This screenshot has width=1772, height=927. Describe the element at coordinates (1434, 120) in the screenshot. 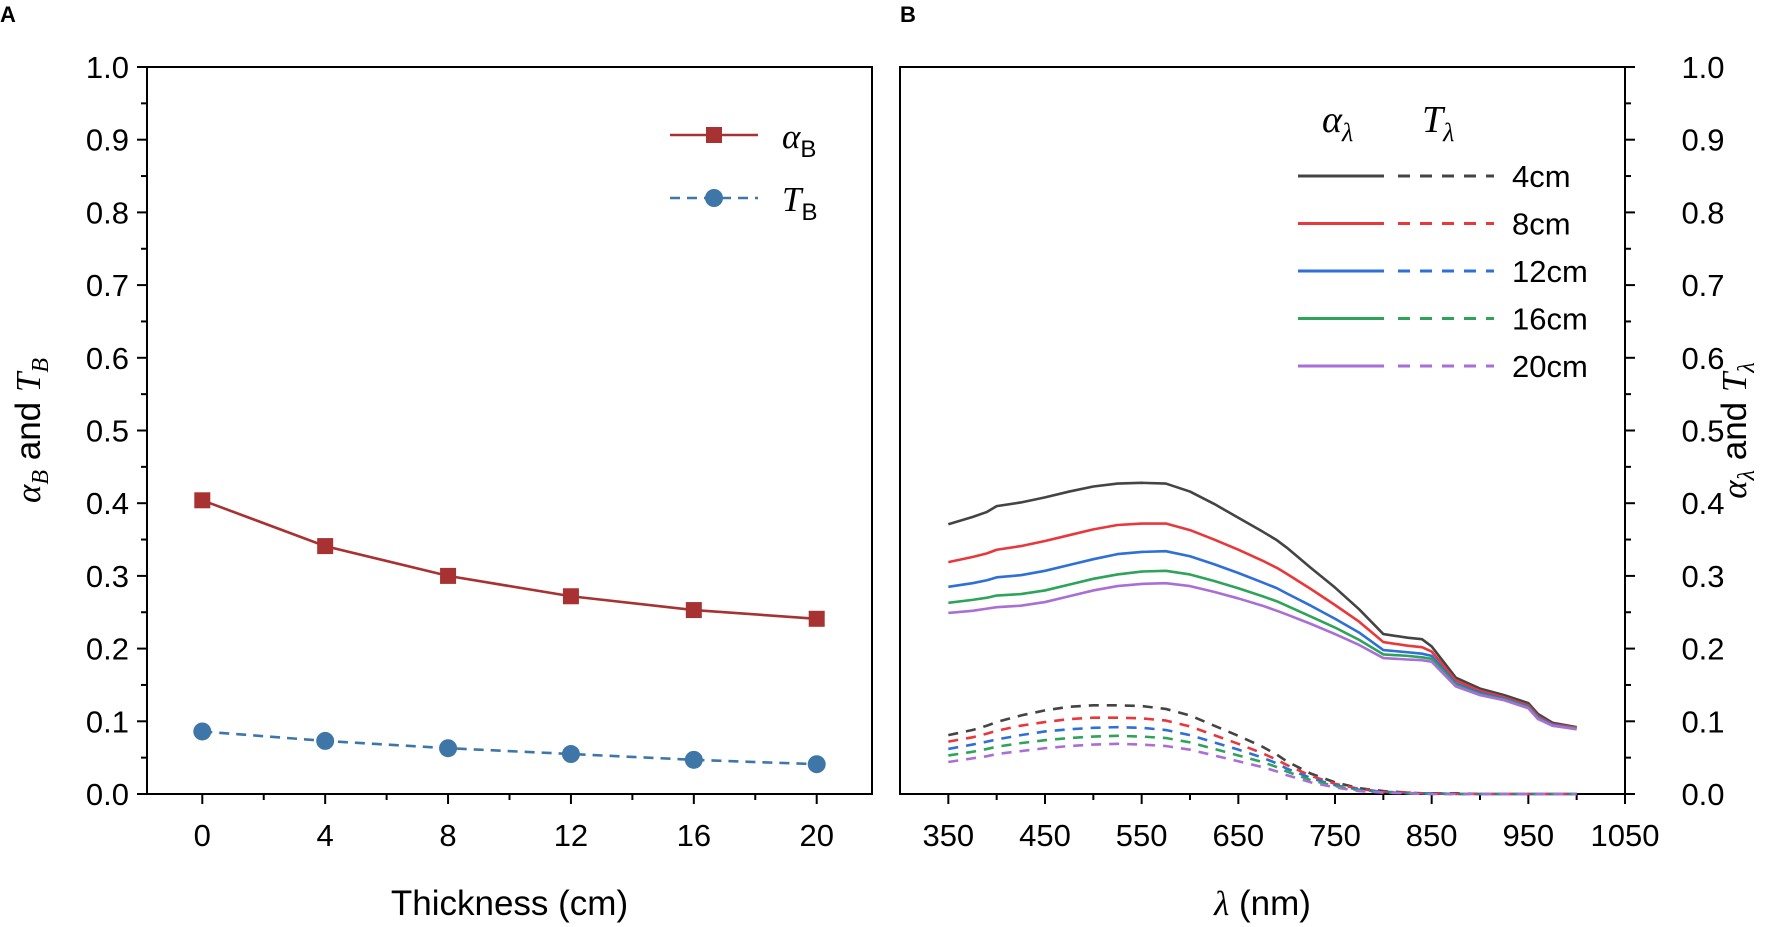

I see `legend-header-t-sym: T` at that location.